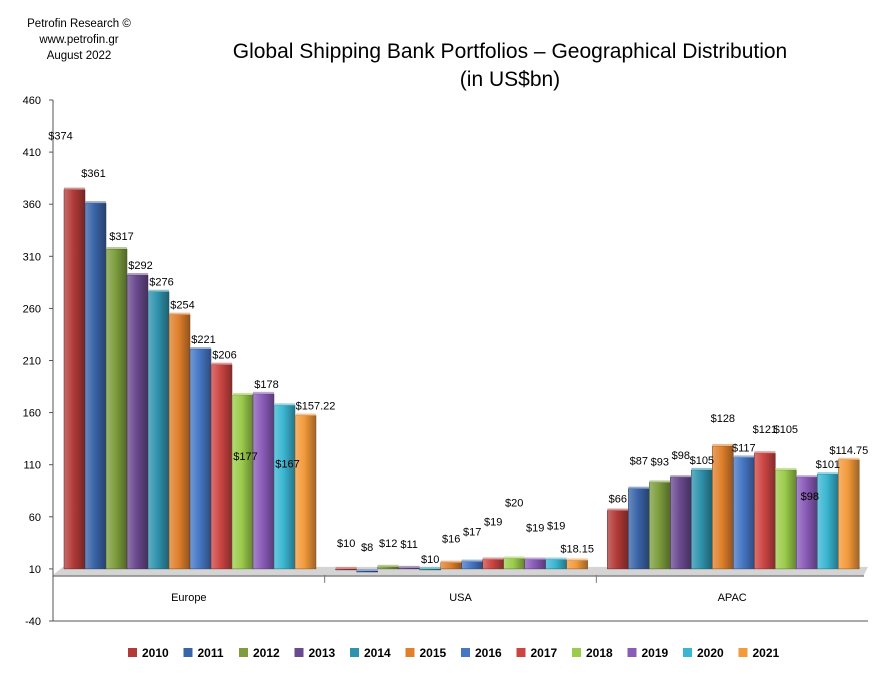 The width and height of the screenshot is (892, 692). Describe the element at coordinates (521, 652) in the screenshot. I see `legend-swatch-2017` at that location.